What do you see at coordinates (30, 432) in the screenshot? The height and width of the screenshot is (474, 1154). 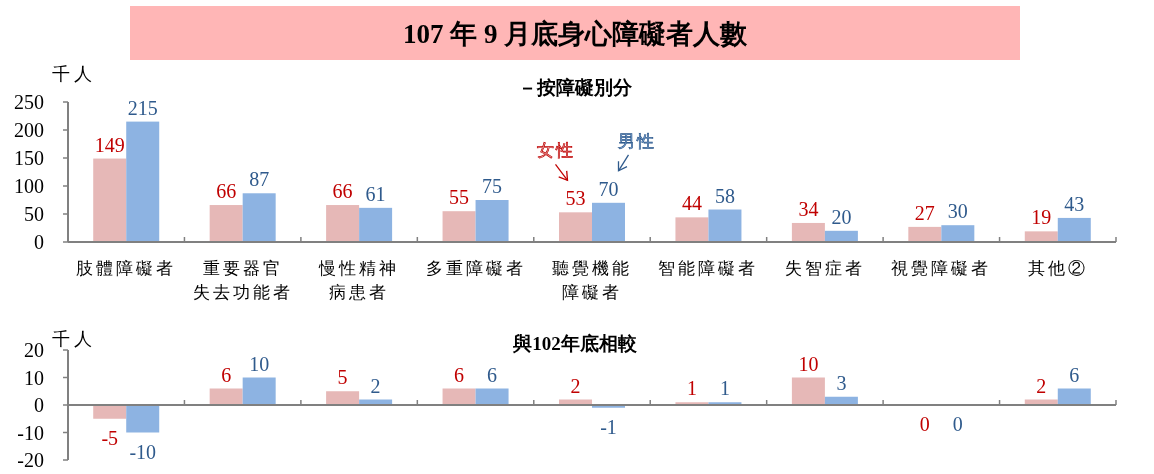 I see `y-tick-label: -10` at bounding box center [30, 432].